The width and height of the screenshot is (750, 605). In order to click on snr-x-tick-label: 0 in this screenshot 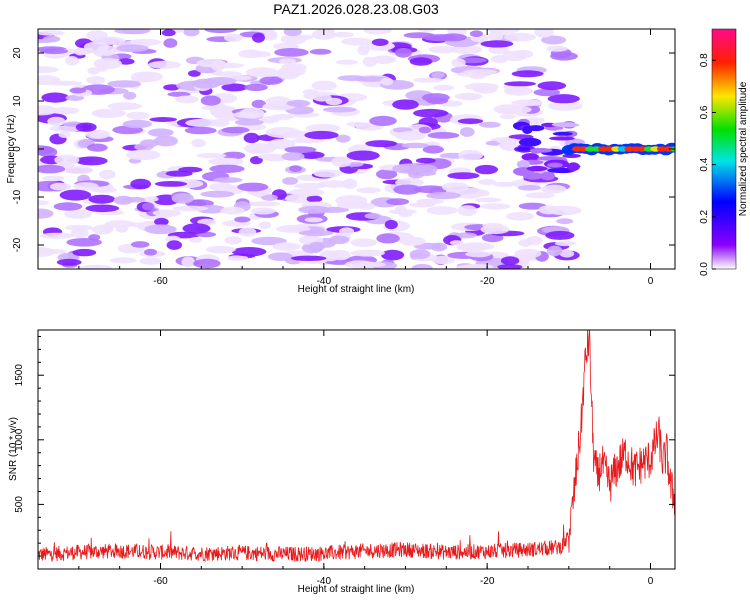, I will do `click(651, 581)`.